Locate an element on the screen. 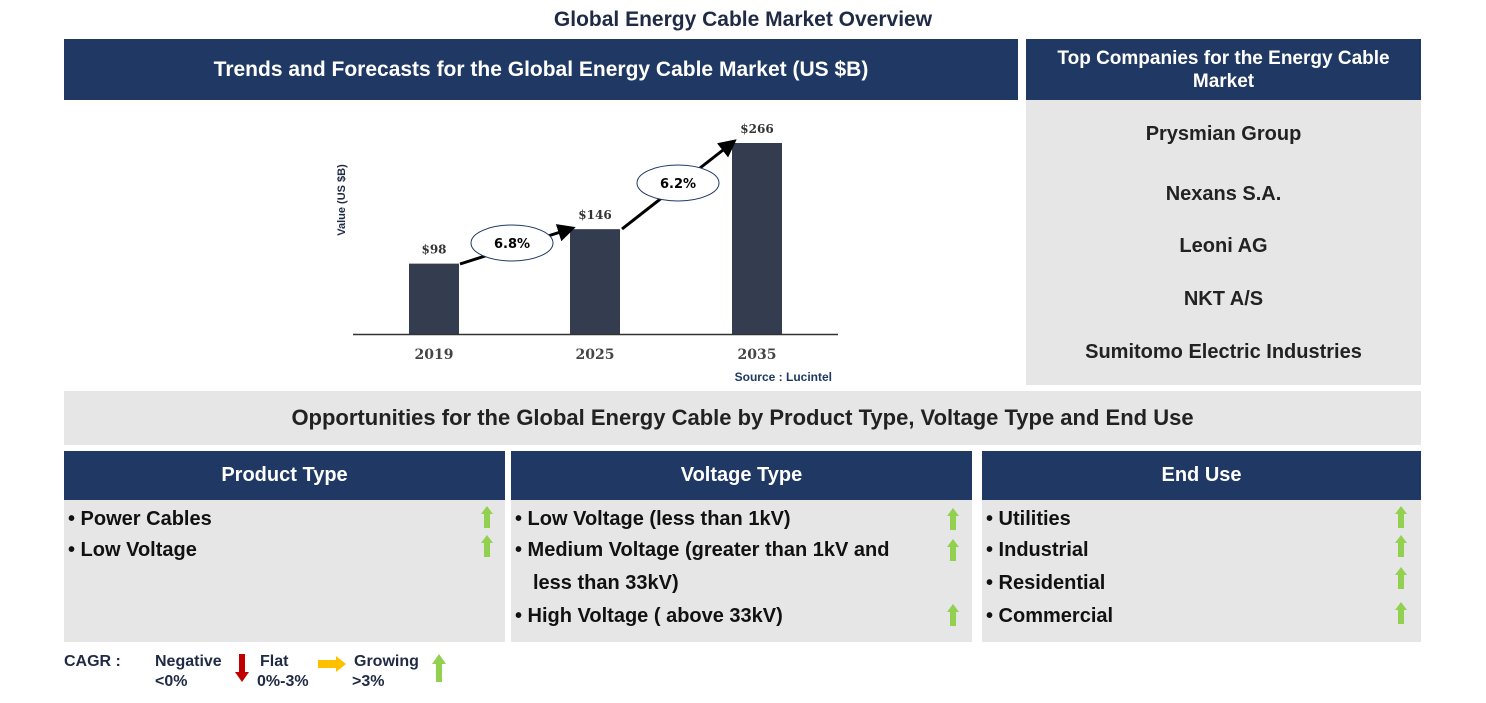 The height and width of the screenshot is (703, 1486). cagr-label: 6.2% is located at coordinates (678, 184).